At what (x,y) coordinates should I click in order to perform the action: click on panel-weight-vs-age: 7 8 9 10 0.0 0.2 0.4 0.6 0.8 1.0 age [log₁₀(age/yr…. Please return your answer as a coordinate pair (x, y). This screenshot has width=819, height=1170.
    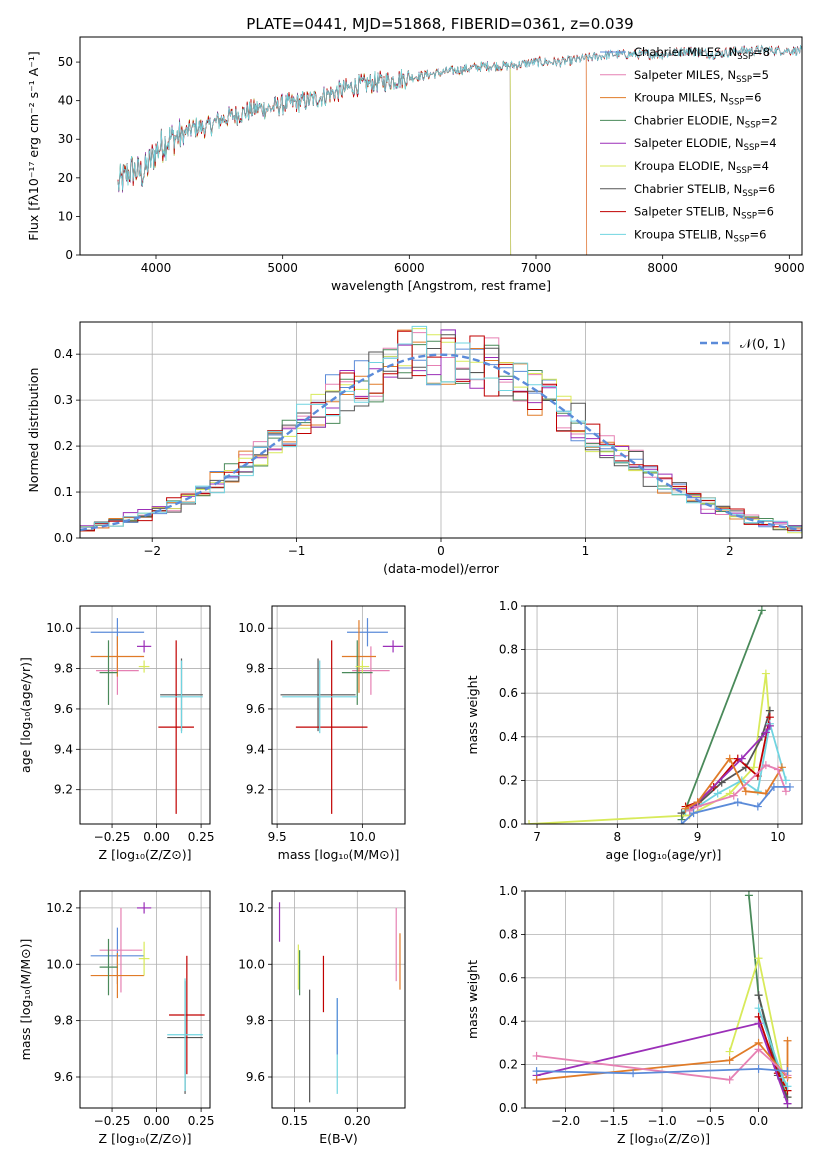
    Looking at the image, I should click on (634, 730).